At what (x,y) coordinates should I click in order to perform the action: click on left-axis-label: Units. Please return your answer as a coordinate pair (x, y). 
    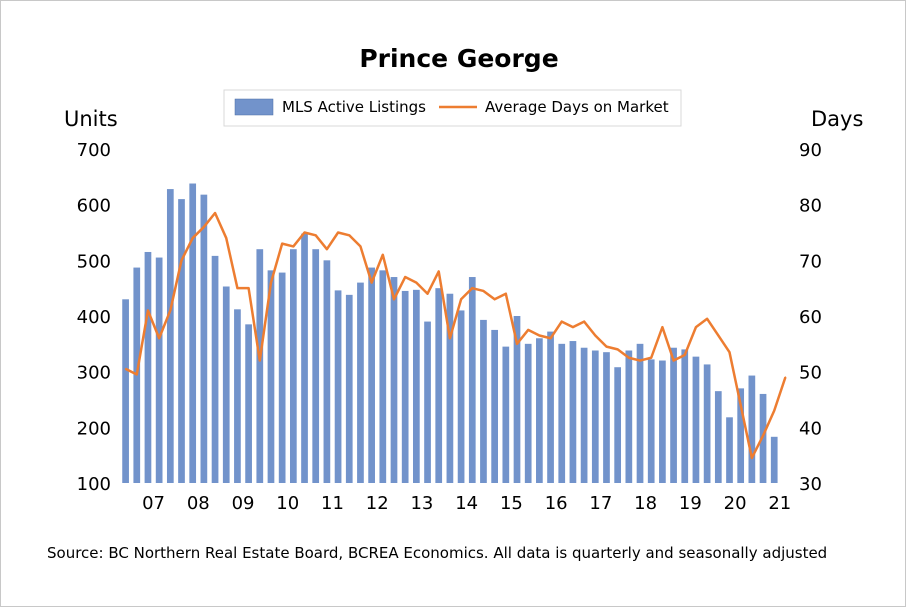
    Looking at the image, I should click on (91, 119).